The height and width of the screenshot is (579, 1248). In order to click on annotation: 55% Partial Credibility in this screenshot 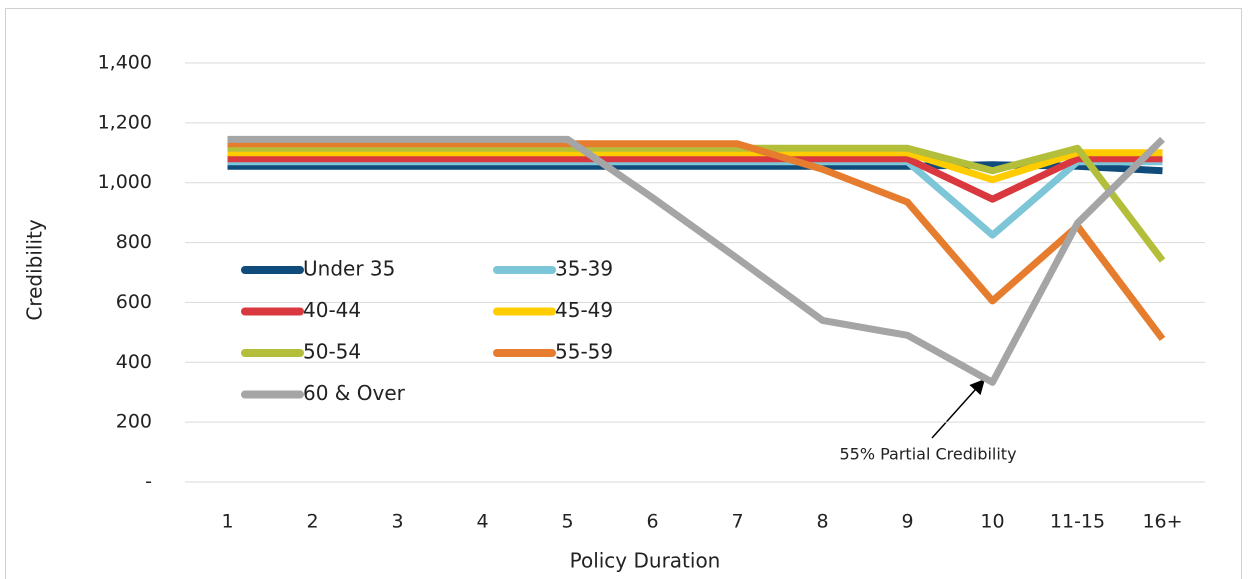, I will do `click(927, 454)`.